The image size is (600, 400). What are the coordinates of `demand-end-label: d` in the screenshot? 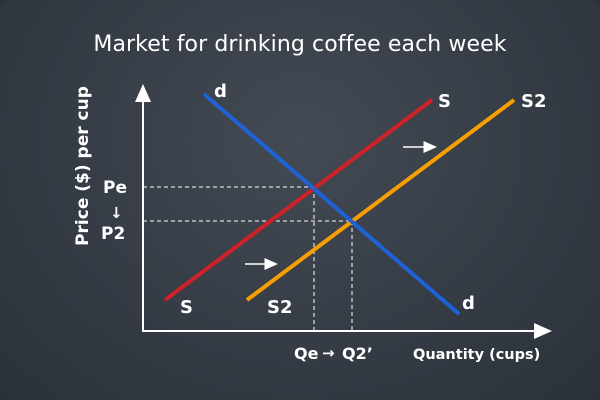 It's located at (468, 303).